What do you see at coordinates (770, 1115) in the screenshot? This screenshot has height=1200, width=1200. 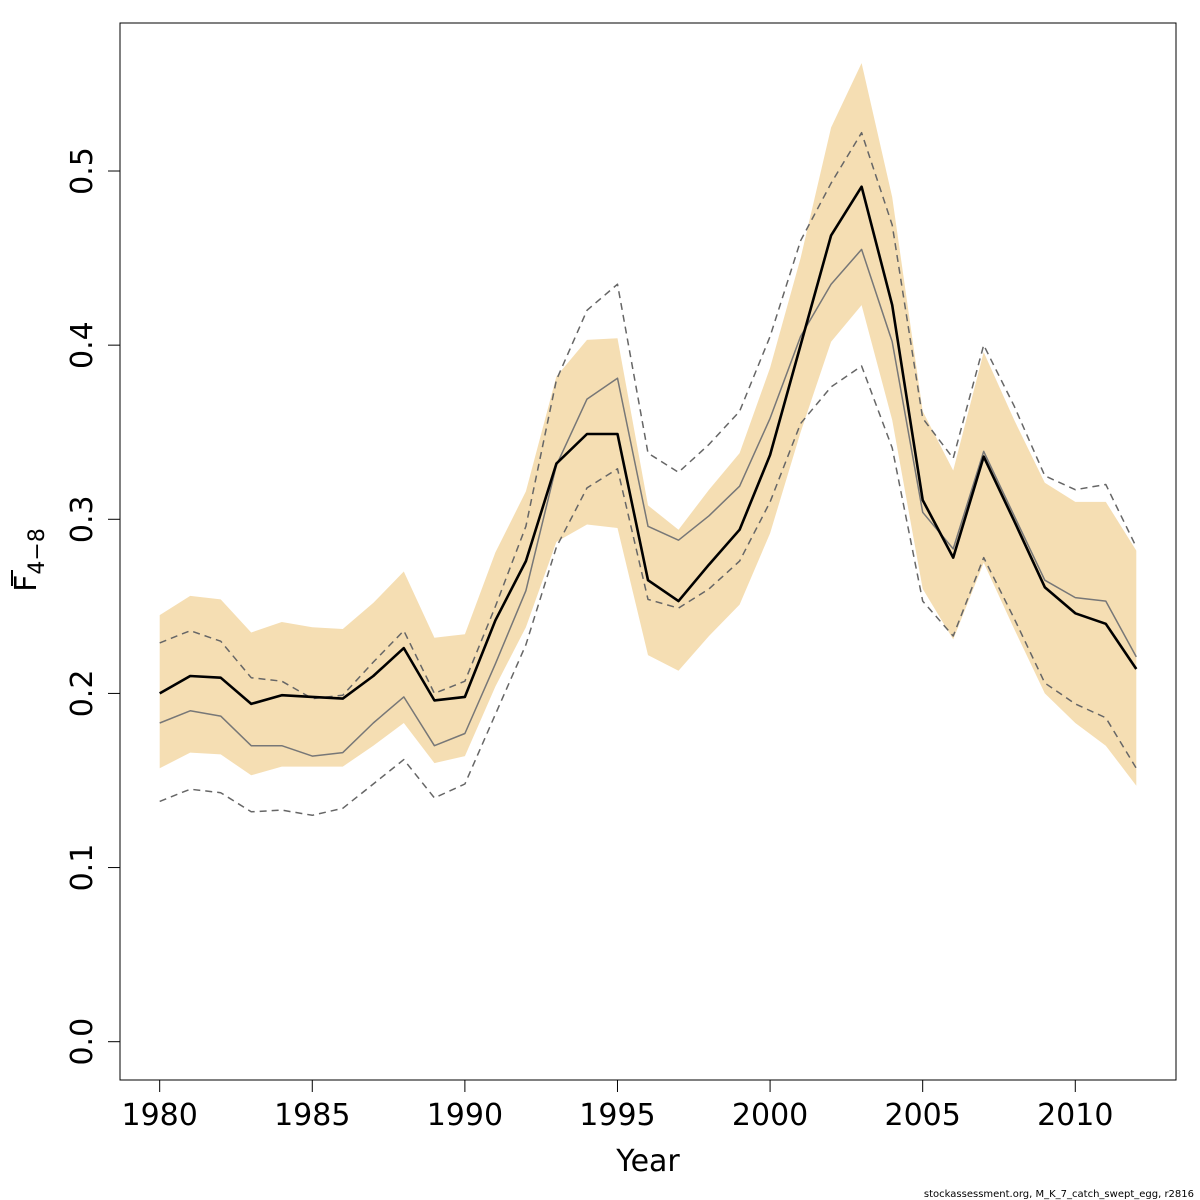 I see `x-tick-label: 2000` at bounding box center [770, 1115].